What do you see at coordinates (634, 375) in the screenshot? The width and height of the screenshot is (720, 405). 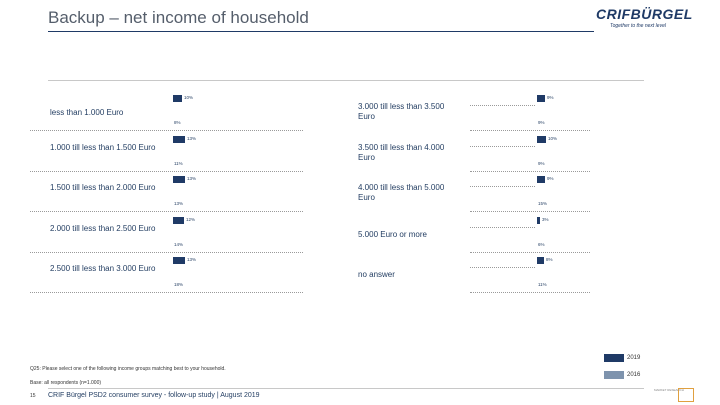 I see `legend-label-2016: 2016` at bounding box center [634, 375].